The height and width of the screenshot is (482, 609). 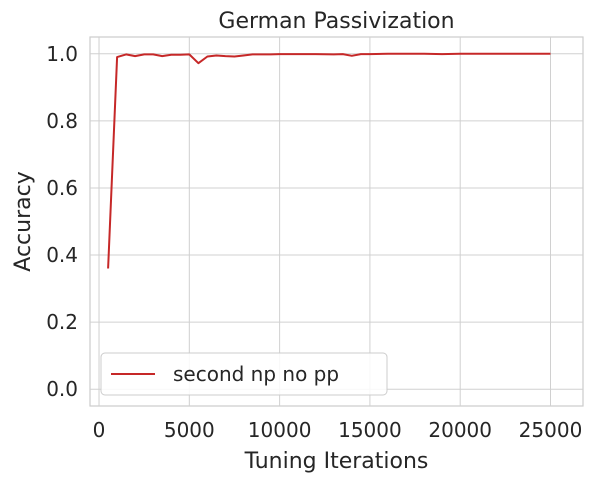 I want to click on legend-label: second np no pp, so click(x=256, y=374).